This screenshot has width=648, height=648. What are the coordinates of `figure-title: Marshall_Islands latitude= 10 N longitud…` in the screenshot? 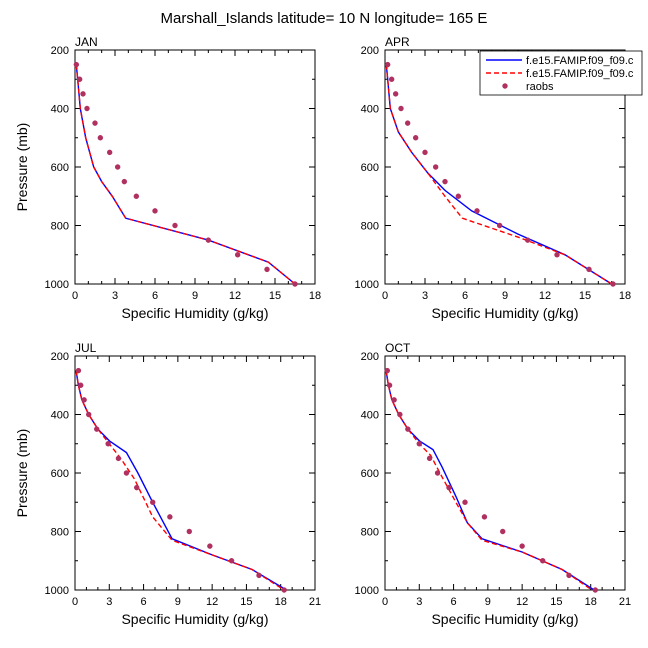 It's located at (324, 18).